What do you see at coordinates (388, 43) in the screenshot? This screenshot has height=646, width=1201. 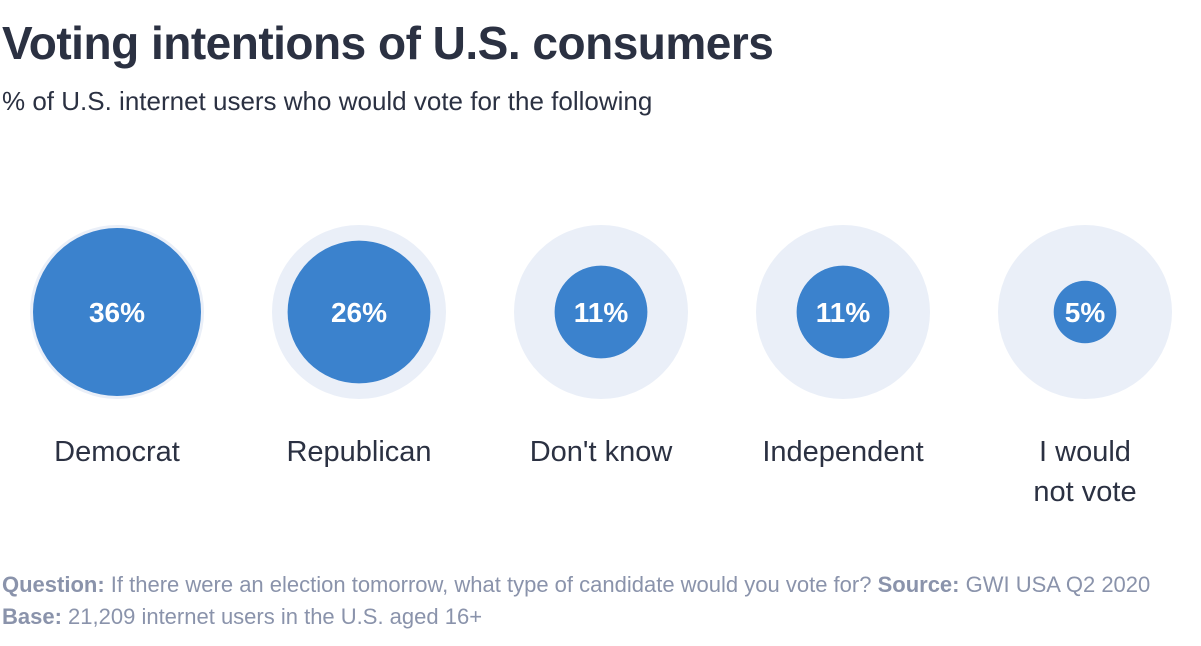 I see `chart-title: Voting intentions of U.S. consumers` at bounding box center [388, 43].